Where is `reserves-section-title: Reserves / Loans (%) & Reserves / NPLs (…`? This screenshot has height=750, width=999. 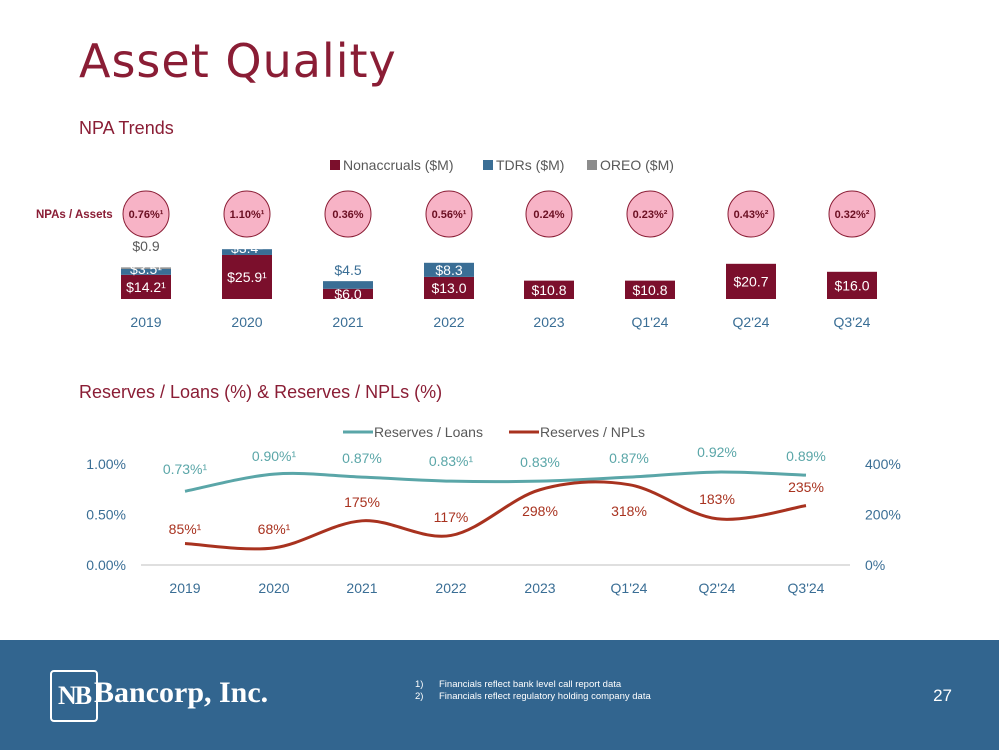
reserves-section-title: Reserves / Loans (%) & Reserves / NPLs (… is located at coordinates (261, 392).